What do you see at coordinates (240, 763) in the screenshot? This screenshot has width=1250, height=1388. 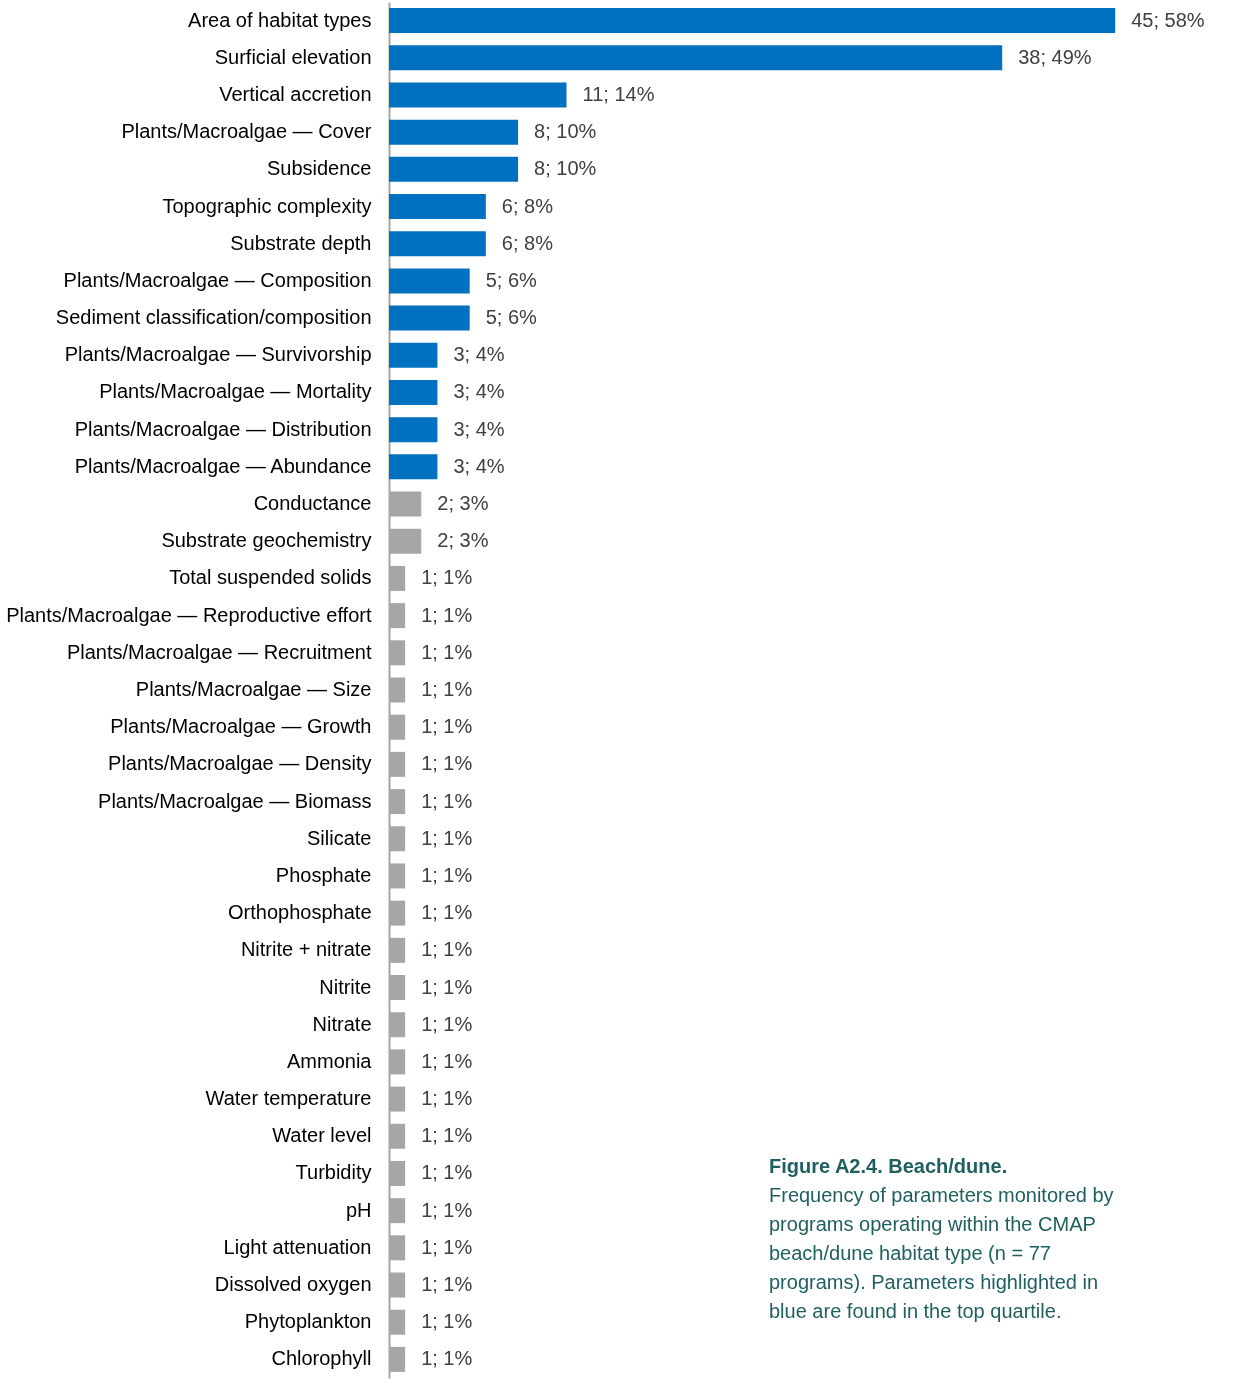 I see `y-tick-label: Plants/Macroalgae — Density` at bounding box center [240, 763].